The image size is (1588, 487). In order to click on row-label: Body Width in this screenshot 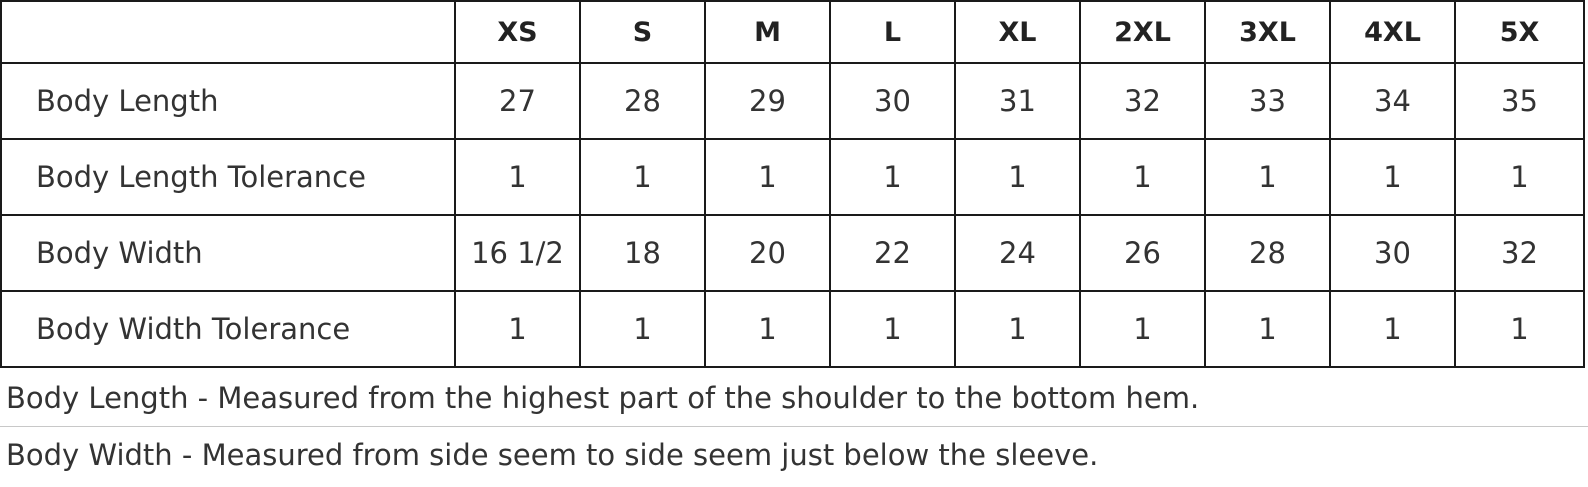, I will do `click(228, 253)`.